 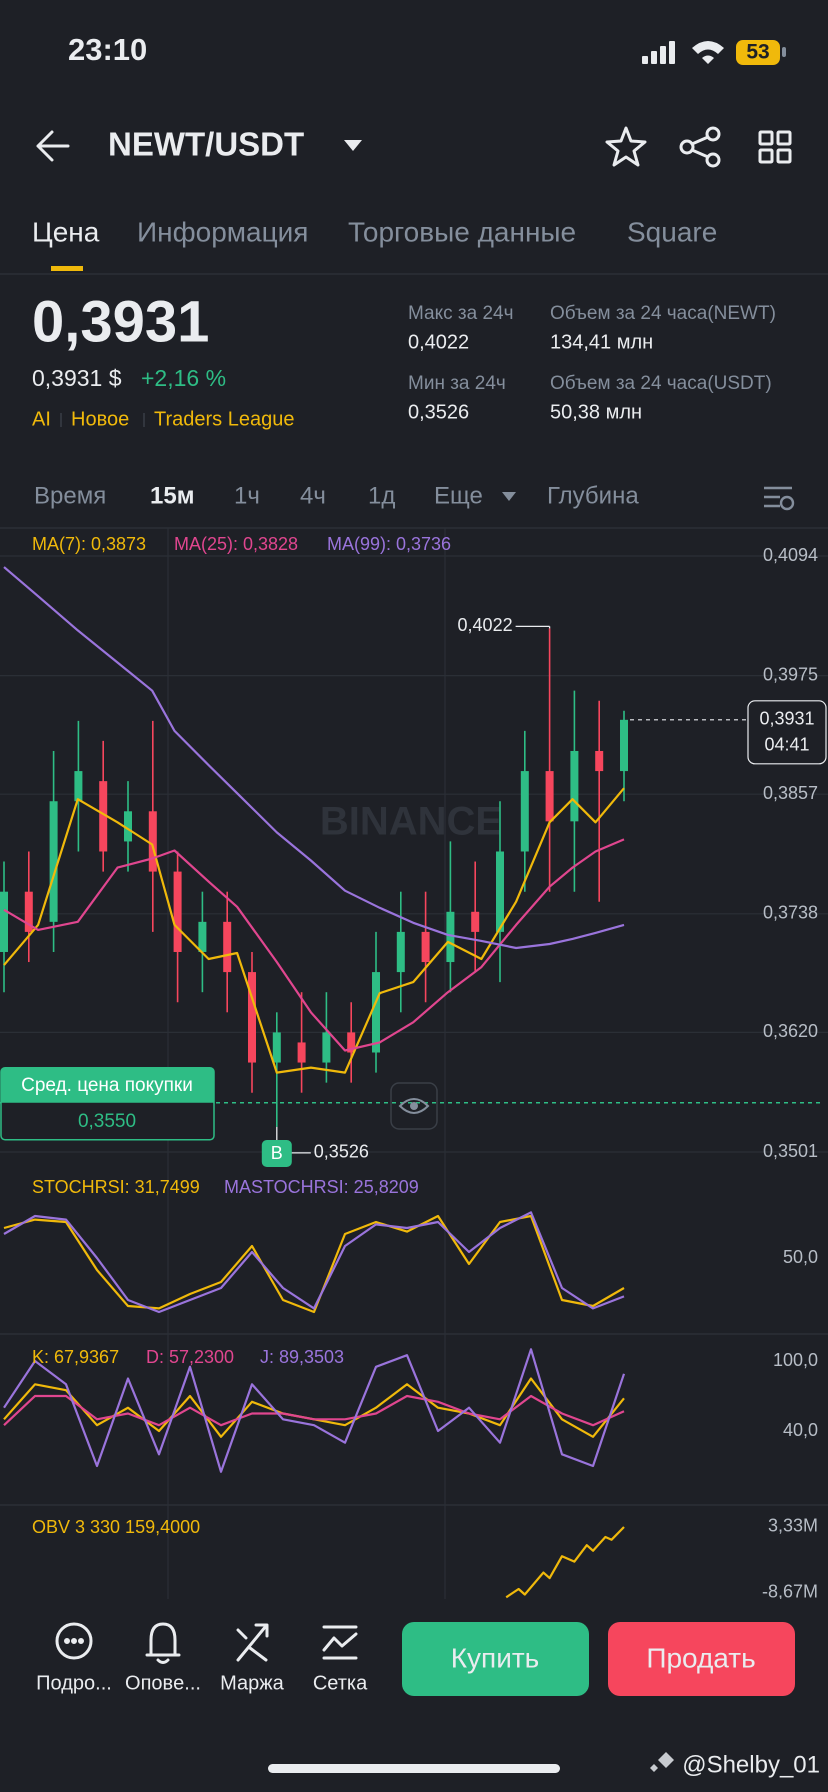 I want to click on watermark: BINANCE, so click(x=411, y=822).